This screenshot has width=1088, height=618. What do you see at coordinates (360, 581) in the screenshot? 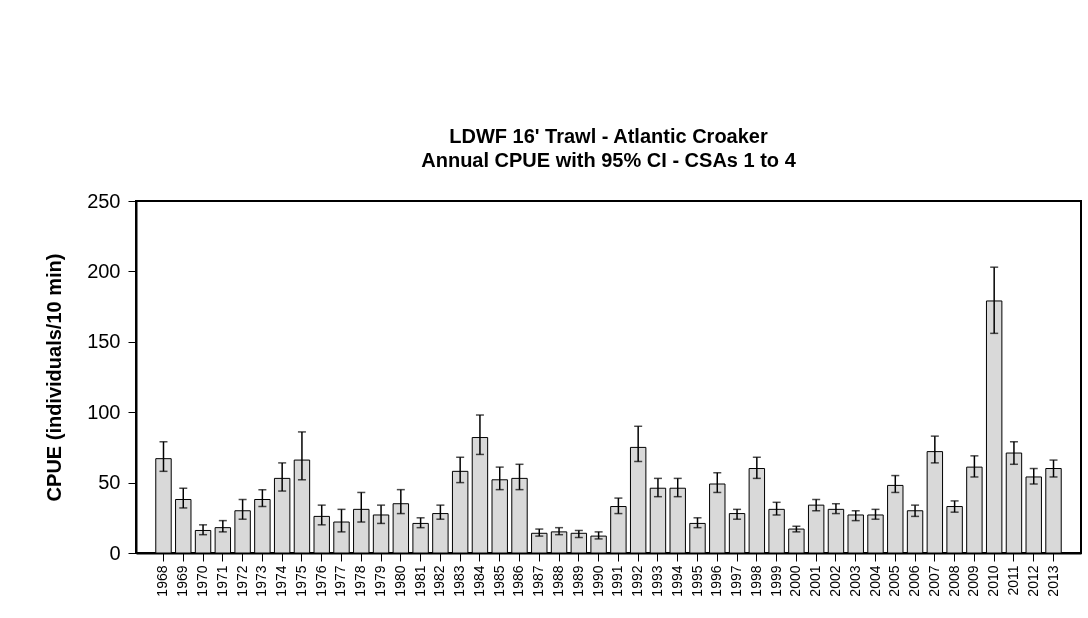
I see `x-tick-label: 1978` at bounding box center [360, 581].